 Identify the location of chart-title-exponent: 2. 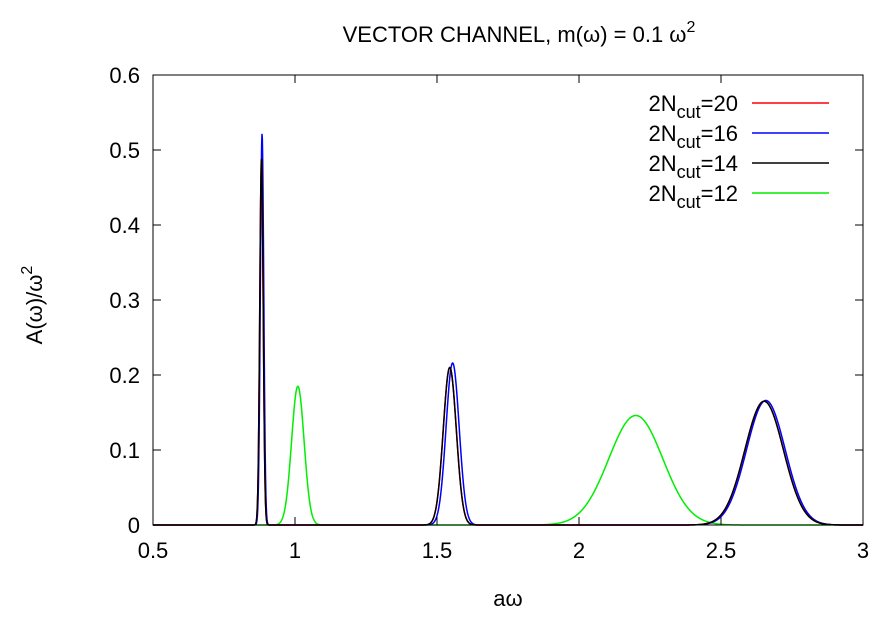
(690, 27).